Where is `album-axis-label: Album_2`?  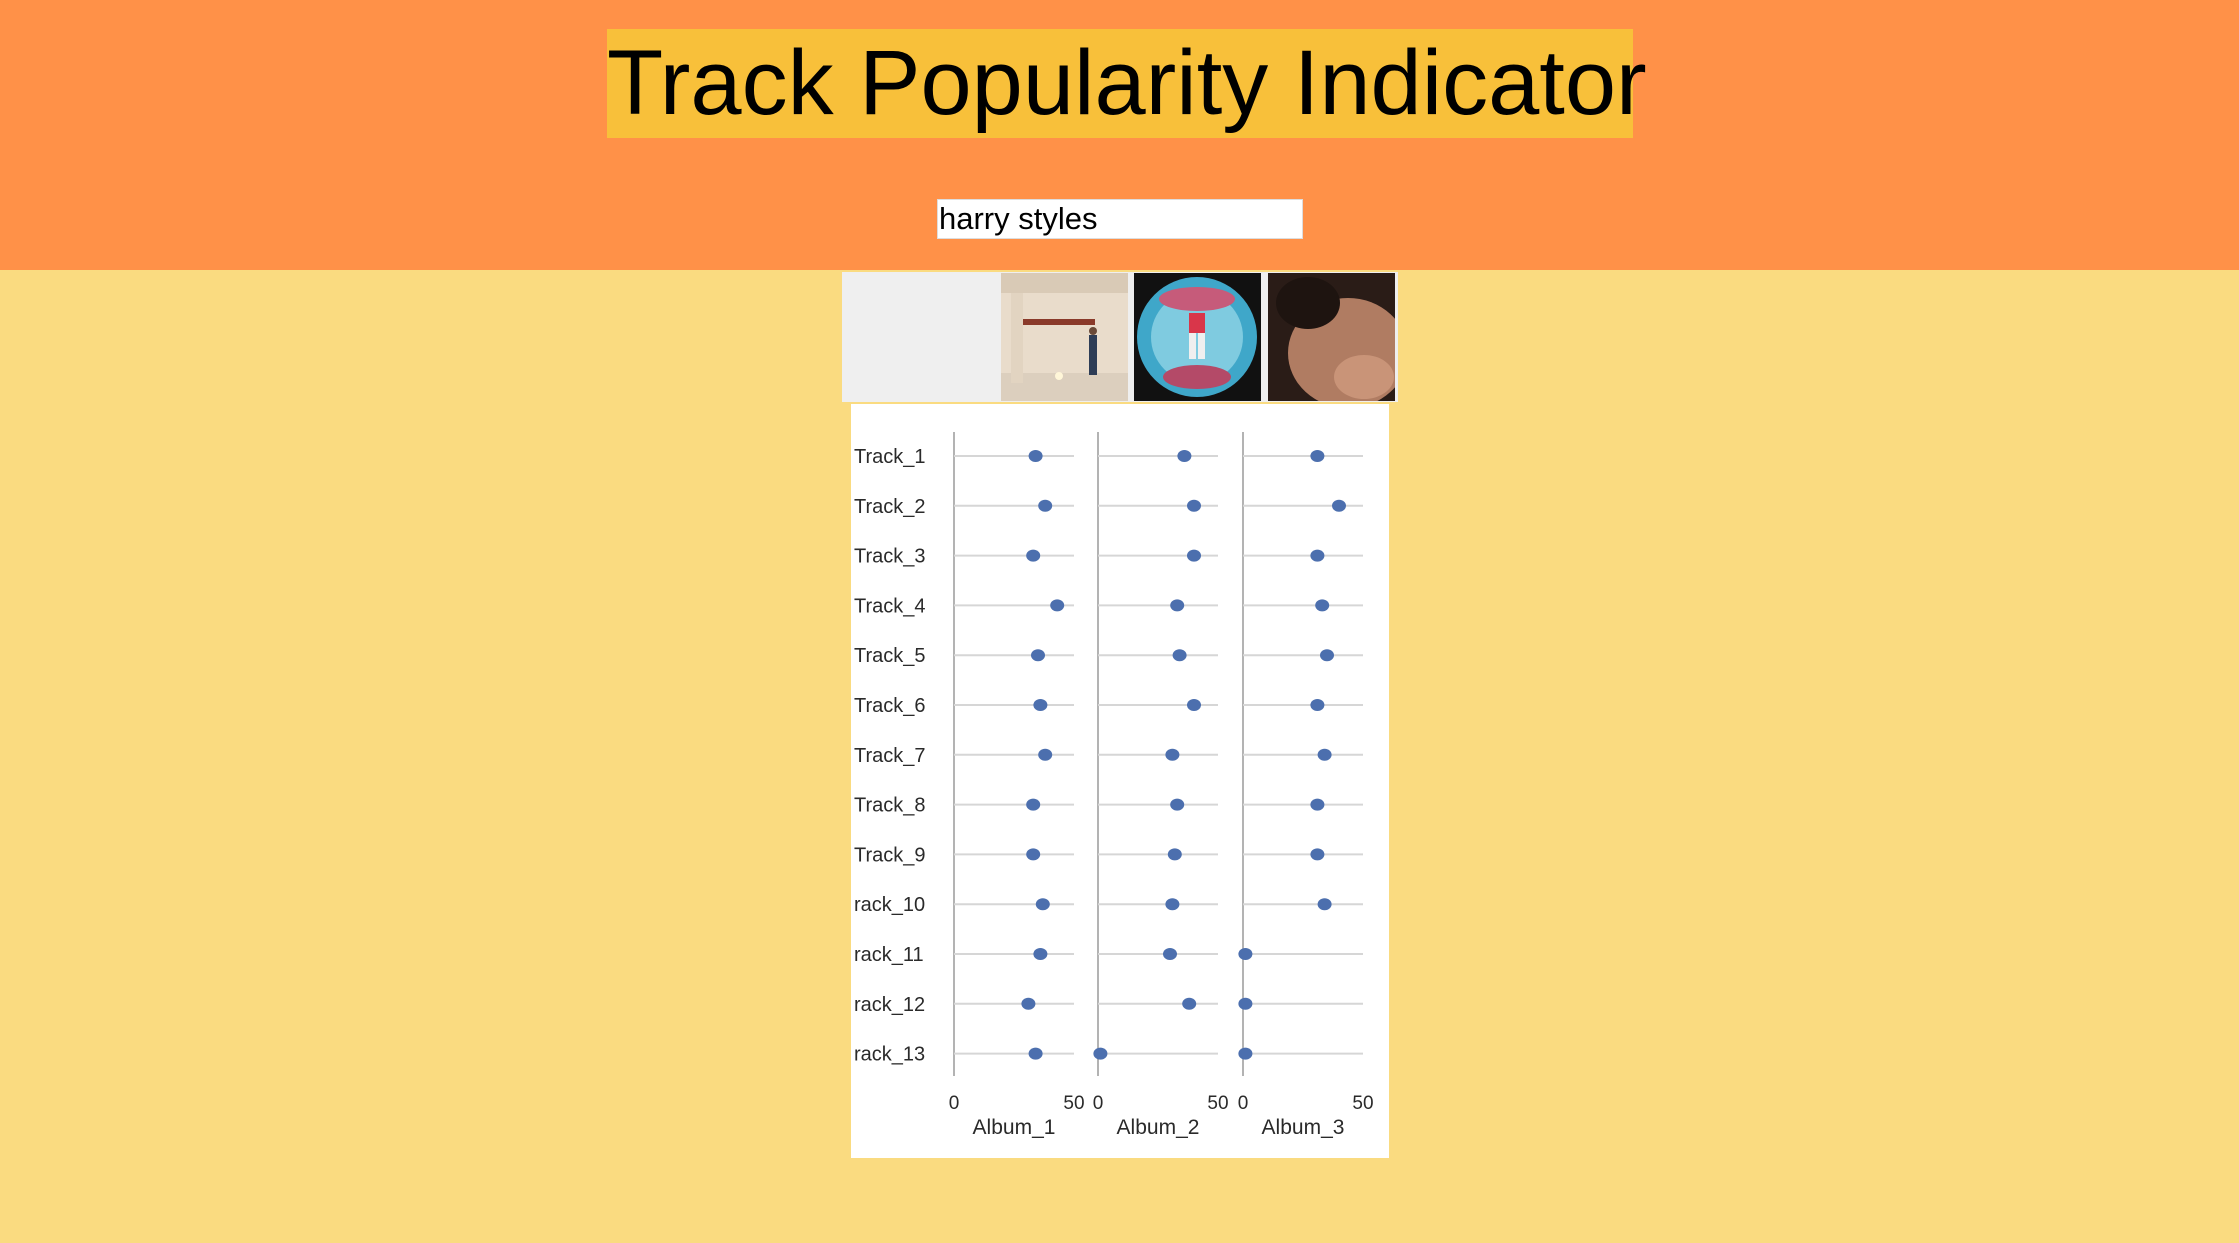 album-axis-label: Album_2 is located at coordinates (1158, 1127).